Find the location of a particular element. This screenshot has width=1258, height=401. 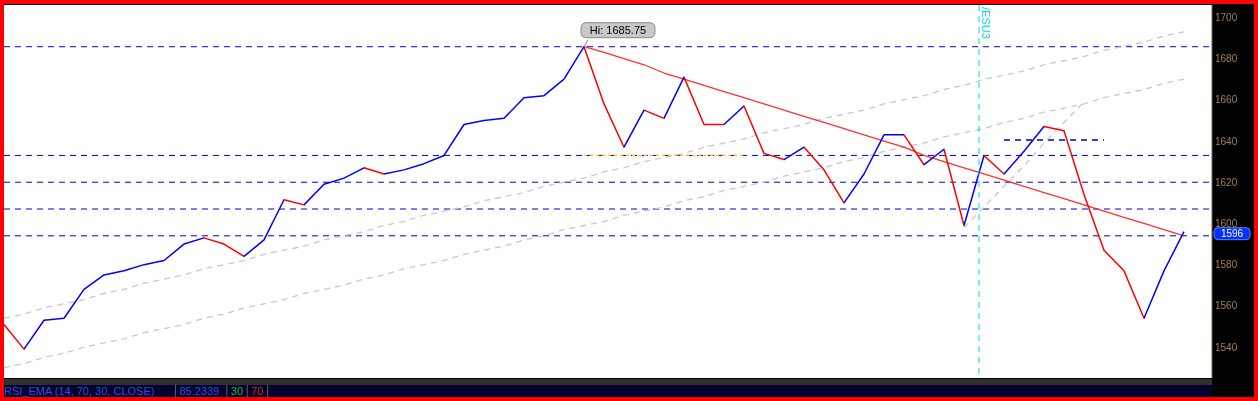

y-tick-label: 1660 is located at coordinates (1226, 100).